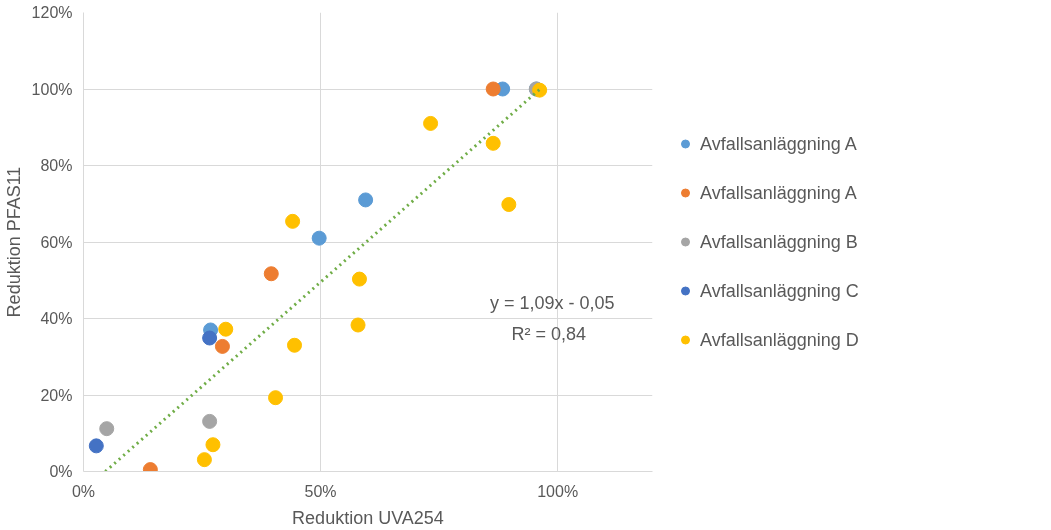 The width and height of the screenshot is (1051, 530). I want to click on annotation: R² = 0,84, so click(549, 333).